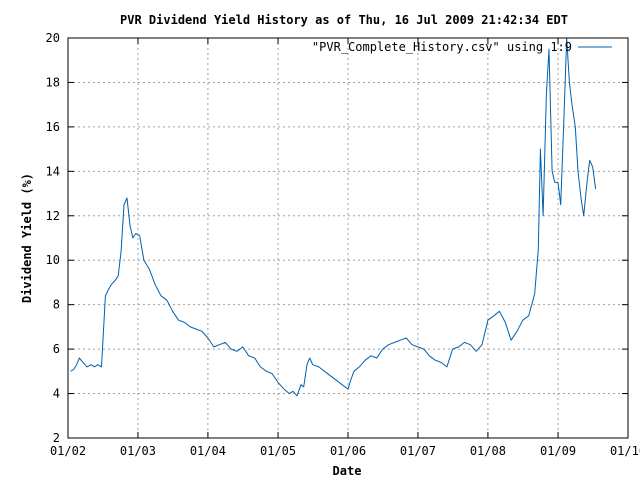 The width and height of the screenshot is (640, 485). I want to click on y-tick-label: 18, so click(53, 82).